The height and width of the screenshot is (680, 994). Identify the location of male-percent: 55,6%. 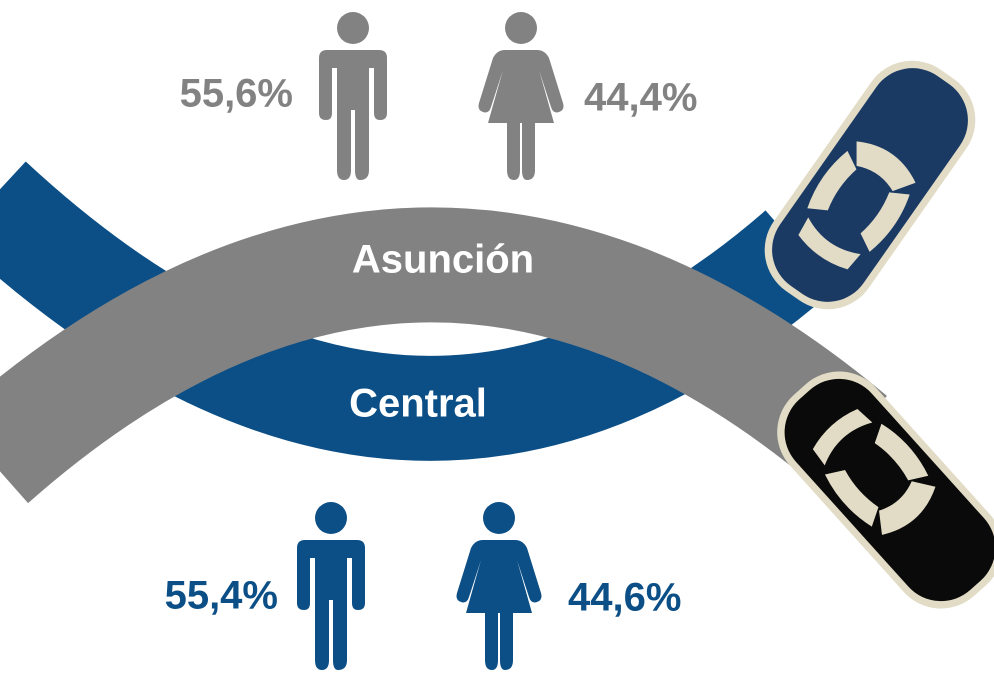
(236, 94).